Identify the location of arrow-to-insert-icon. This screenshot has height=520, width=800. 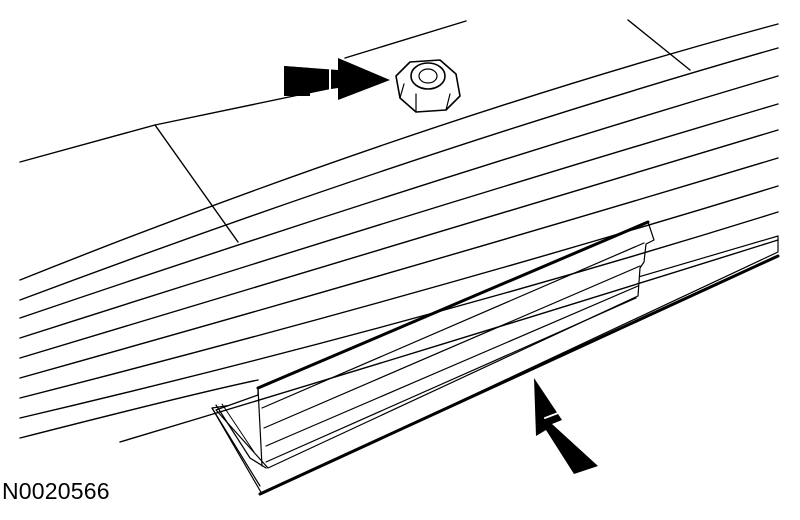
(566, 426).